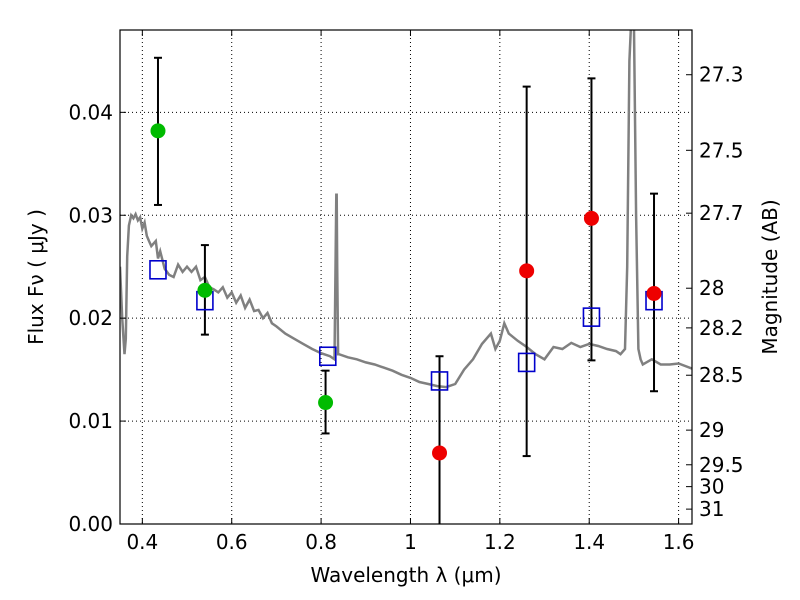 This screenshot has height=600, width=800. I want to click on x-tick-label: 1, so click(410, 542).